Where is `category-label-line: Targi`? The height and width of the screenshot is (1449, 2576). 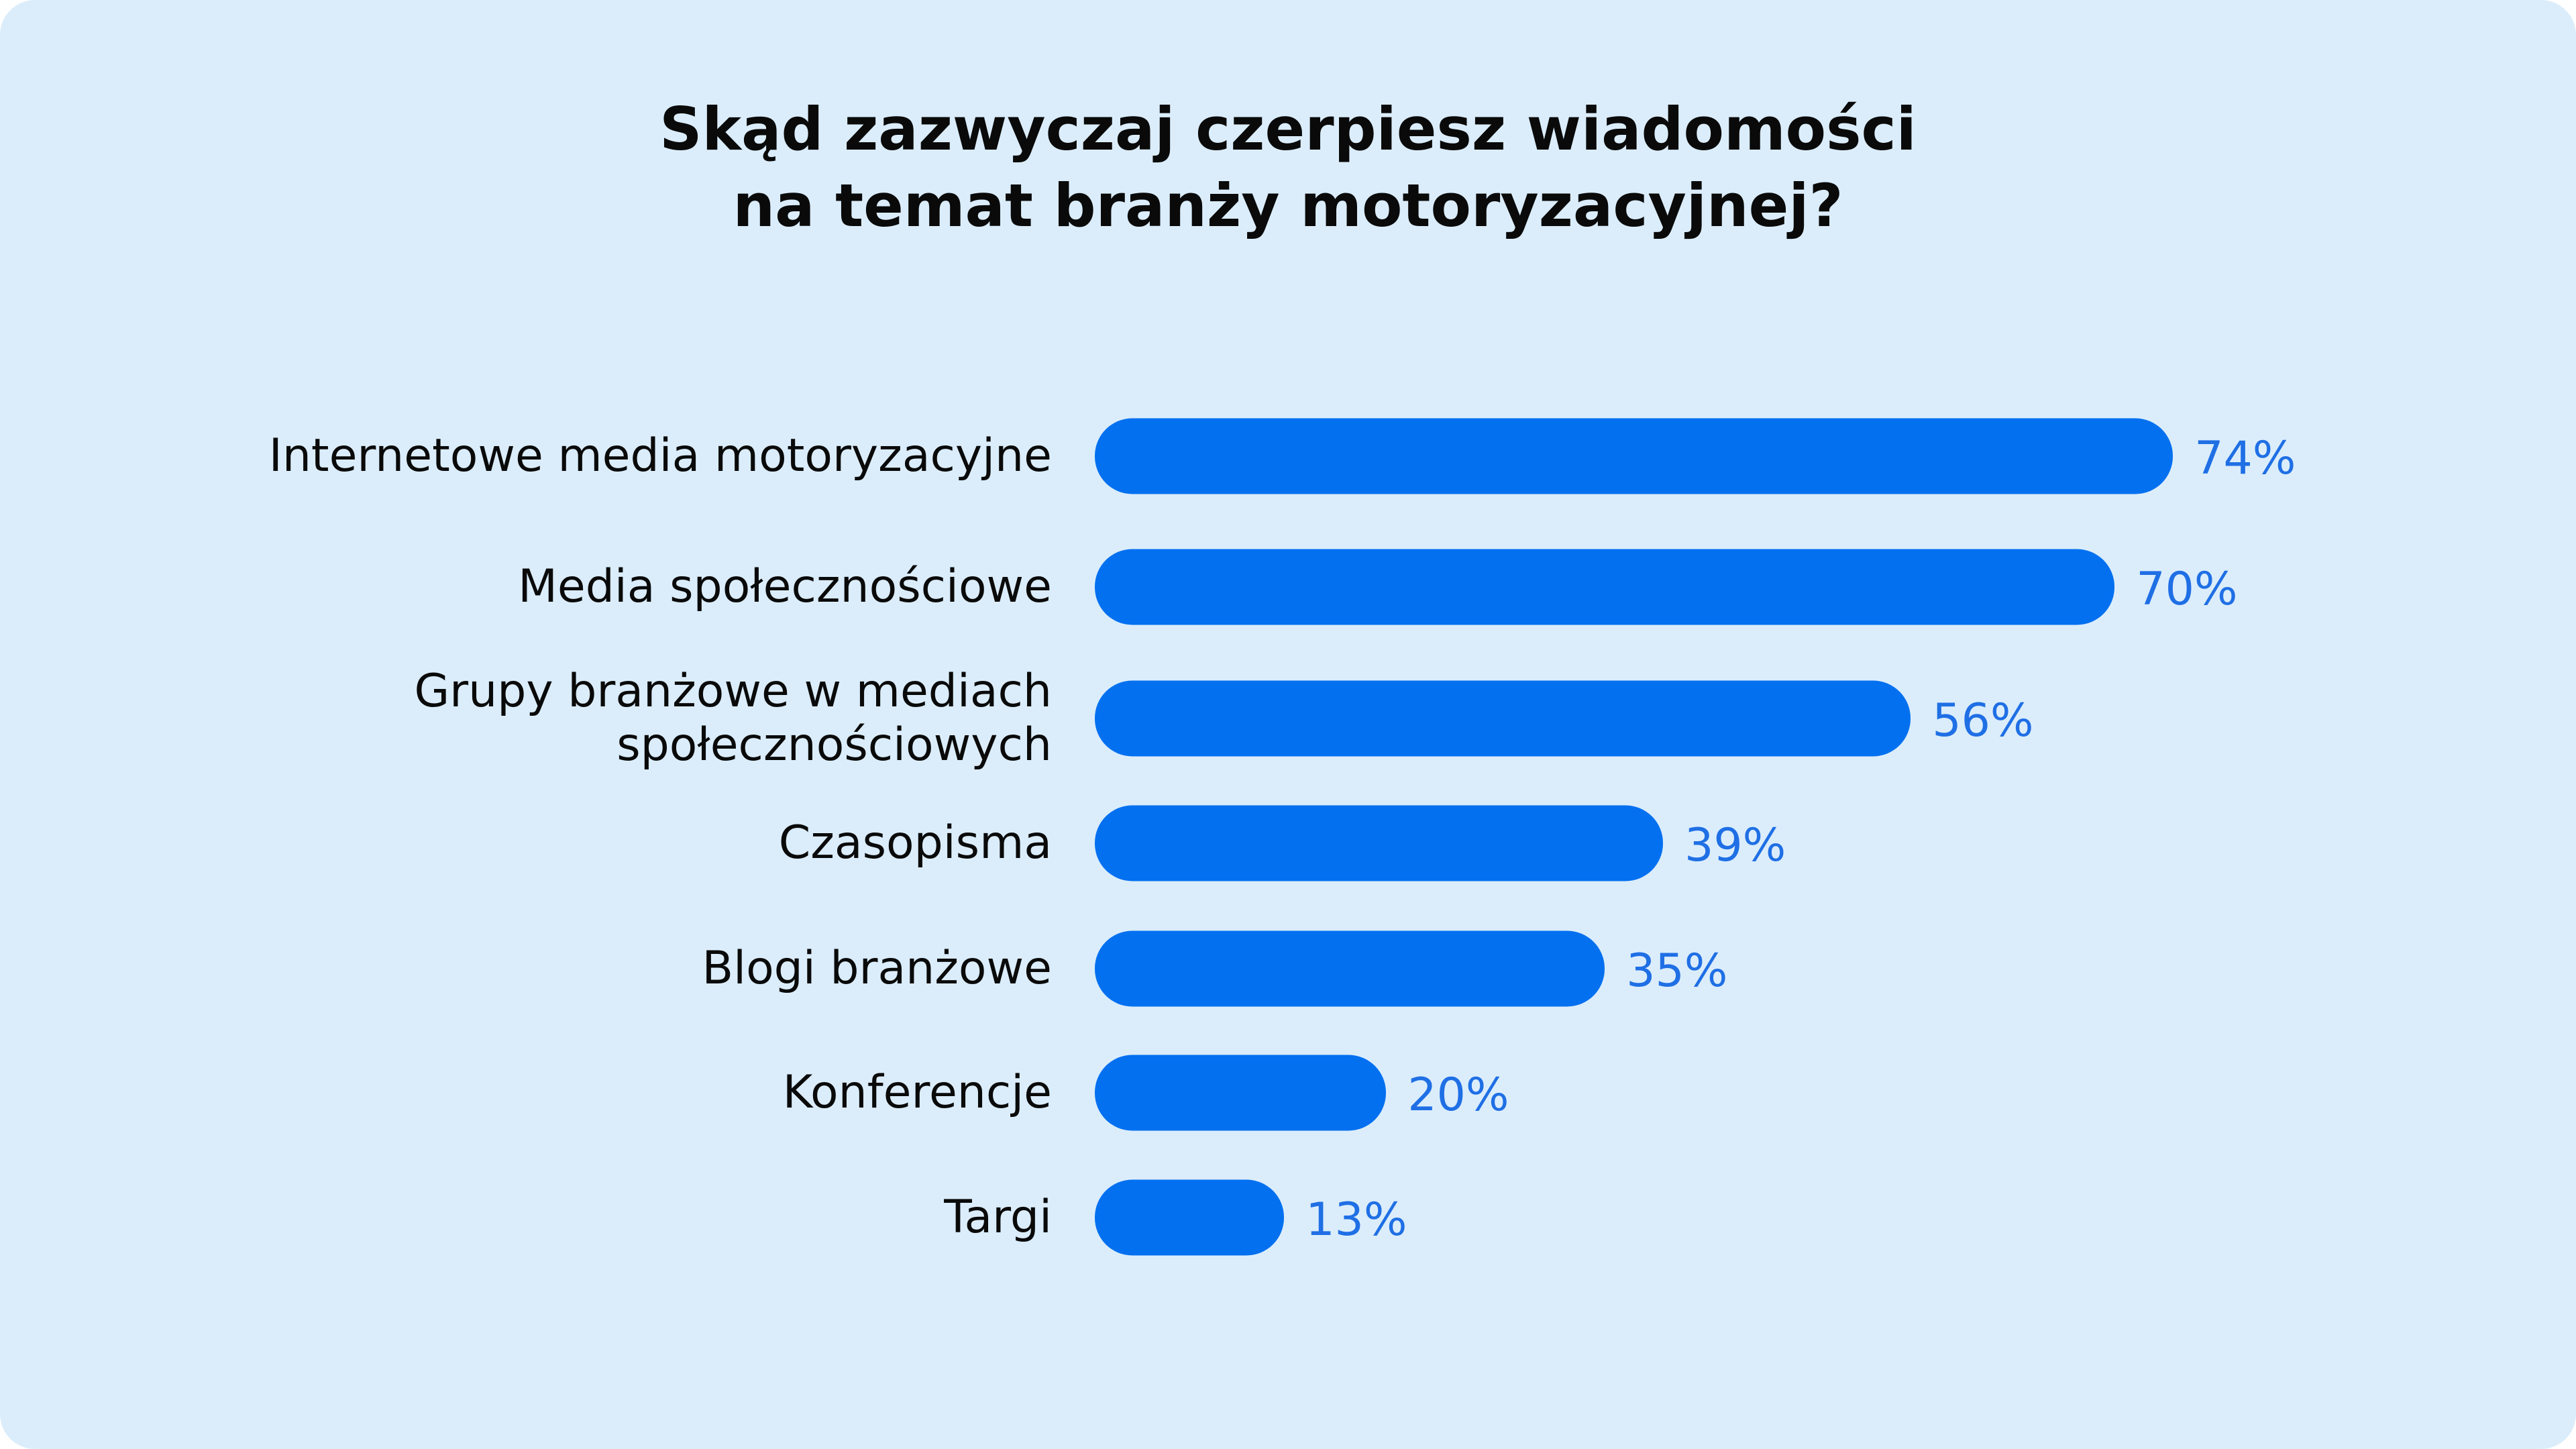 category-label-line: Targi is located at coordinates (998, 1217).